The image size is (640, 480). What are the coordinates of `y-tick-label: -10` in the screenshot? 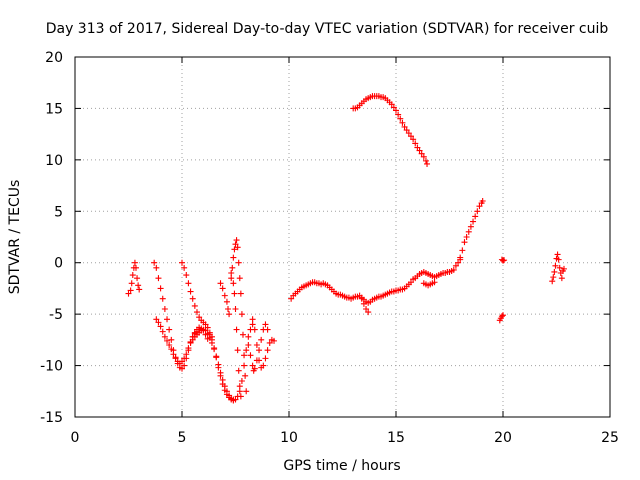 It's located at (51, 367).